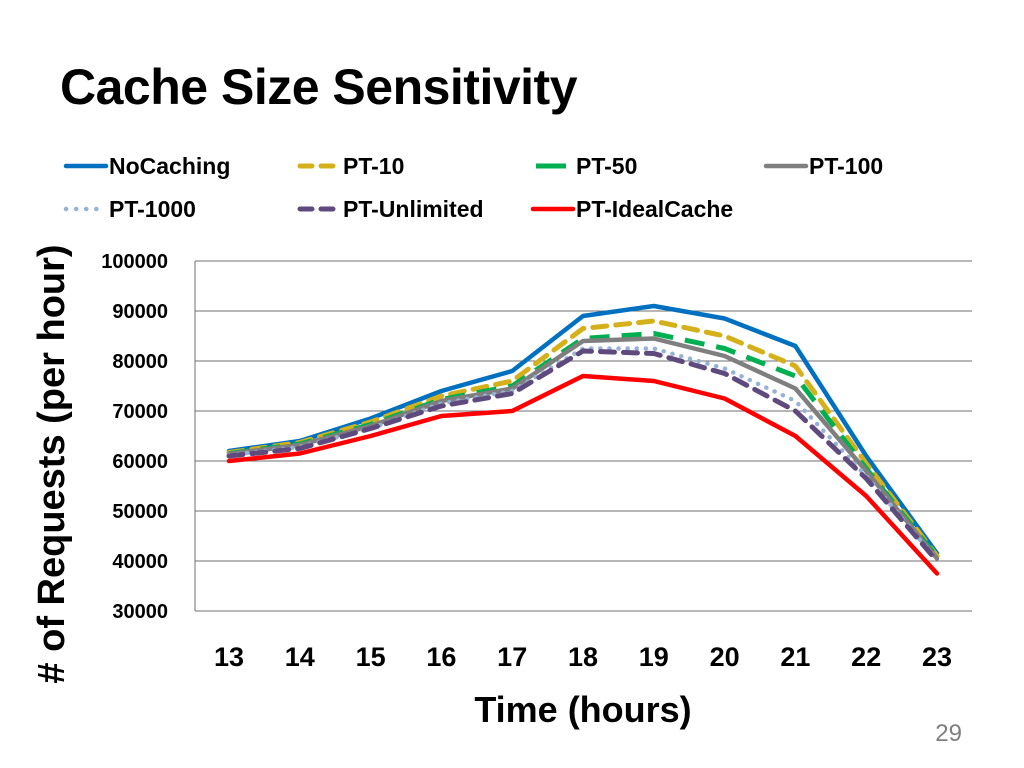 The image size is (1024, 768). What do you see at coordinates (140, 612) in the screenshot?
I see `y-tick-label: 30000` at bounding box center [140, 612].